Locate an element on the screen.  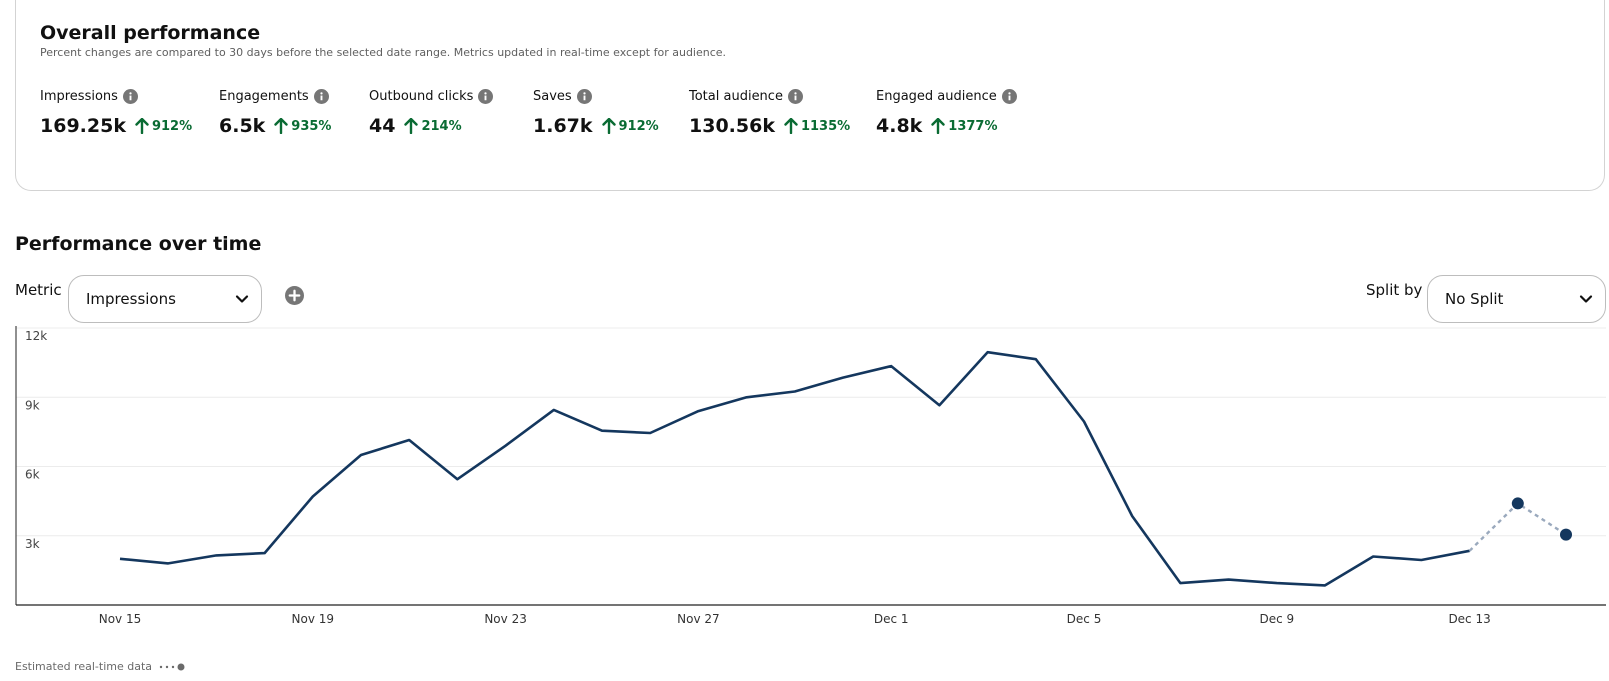
x-tick-label: Nov 19 is located at coordinates (313, 619).